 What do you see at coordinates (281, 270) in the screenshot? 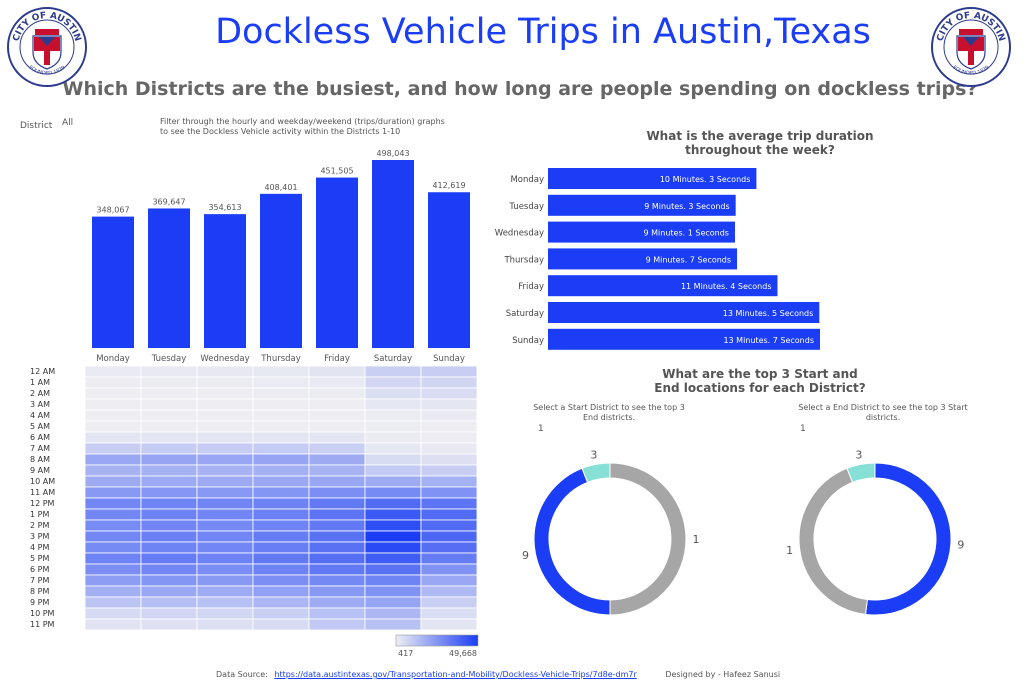
I see `weekday-bar-thursday` at bounding box center [281, 270].